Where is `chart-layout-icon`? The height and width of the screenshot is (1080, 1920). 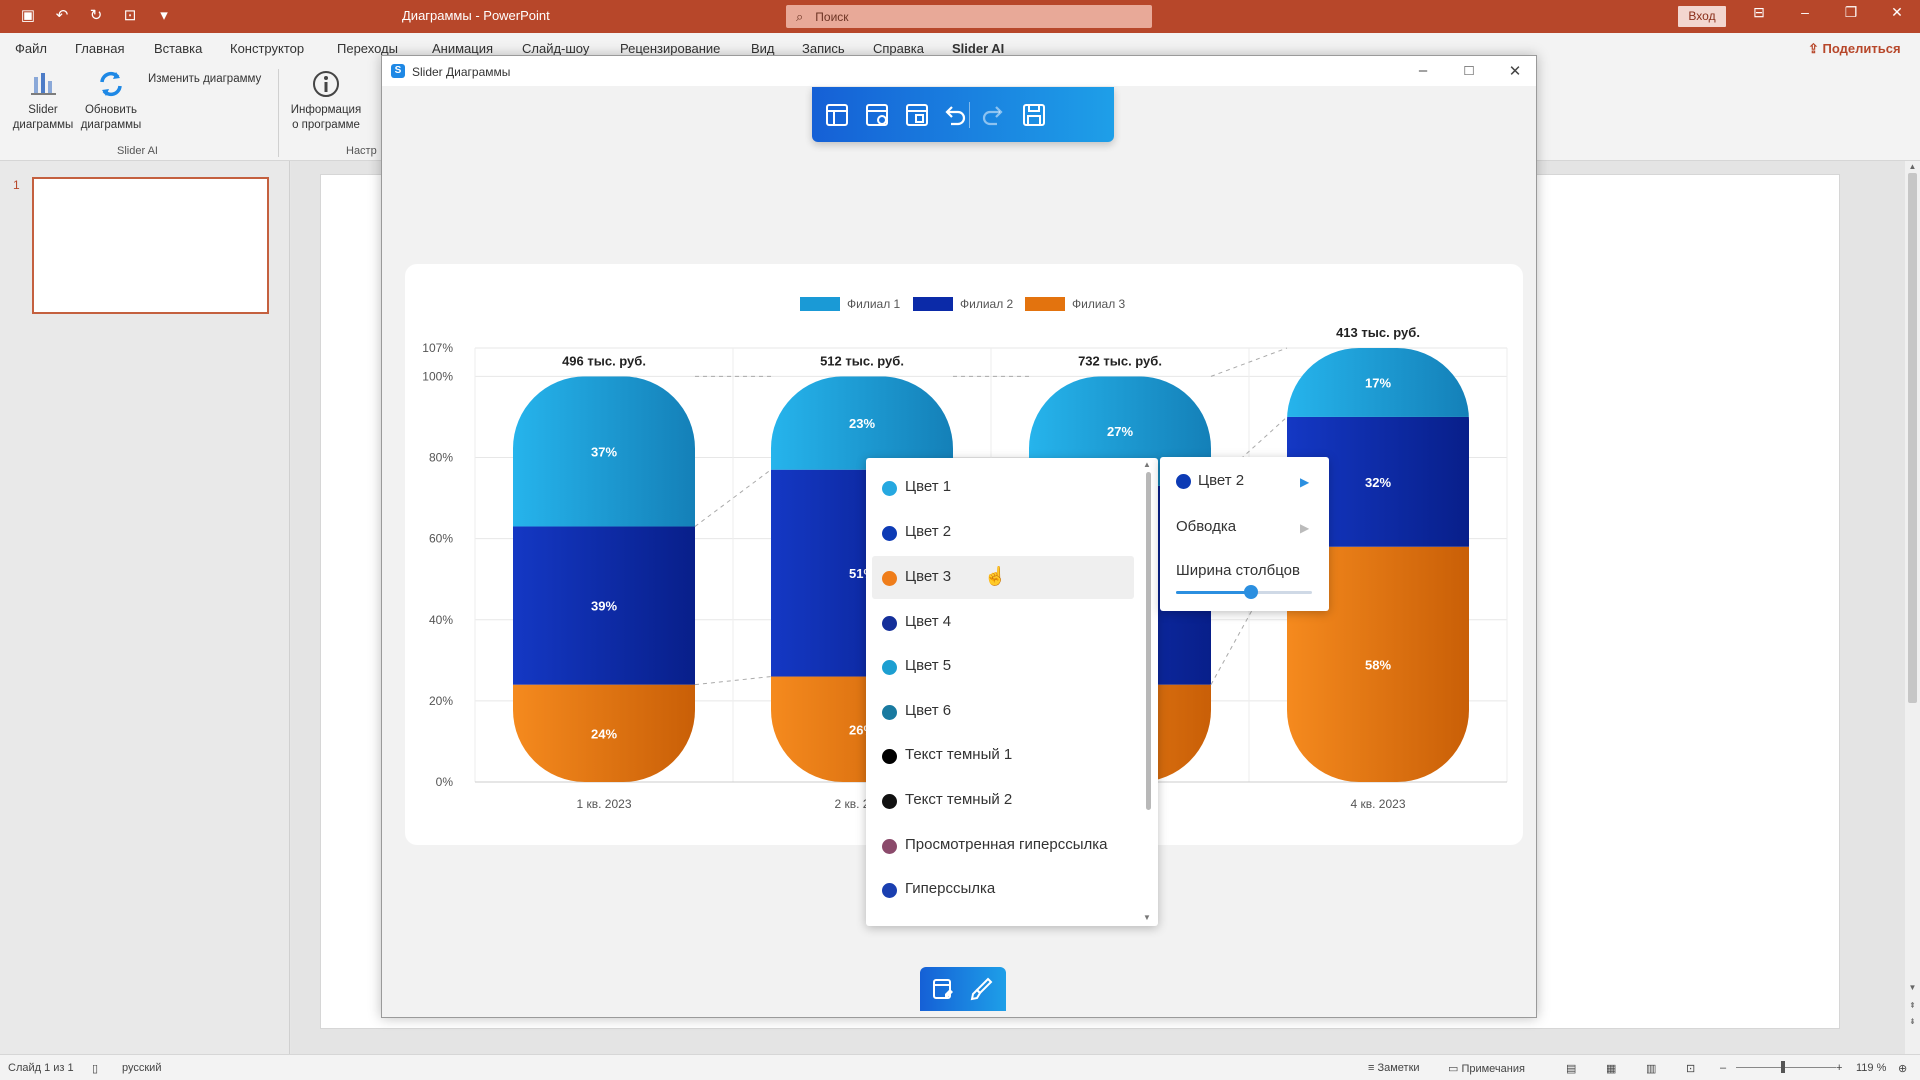 chart-layout-icon is located at coordinates (837, 115).